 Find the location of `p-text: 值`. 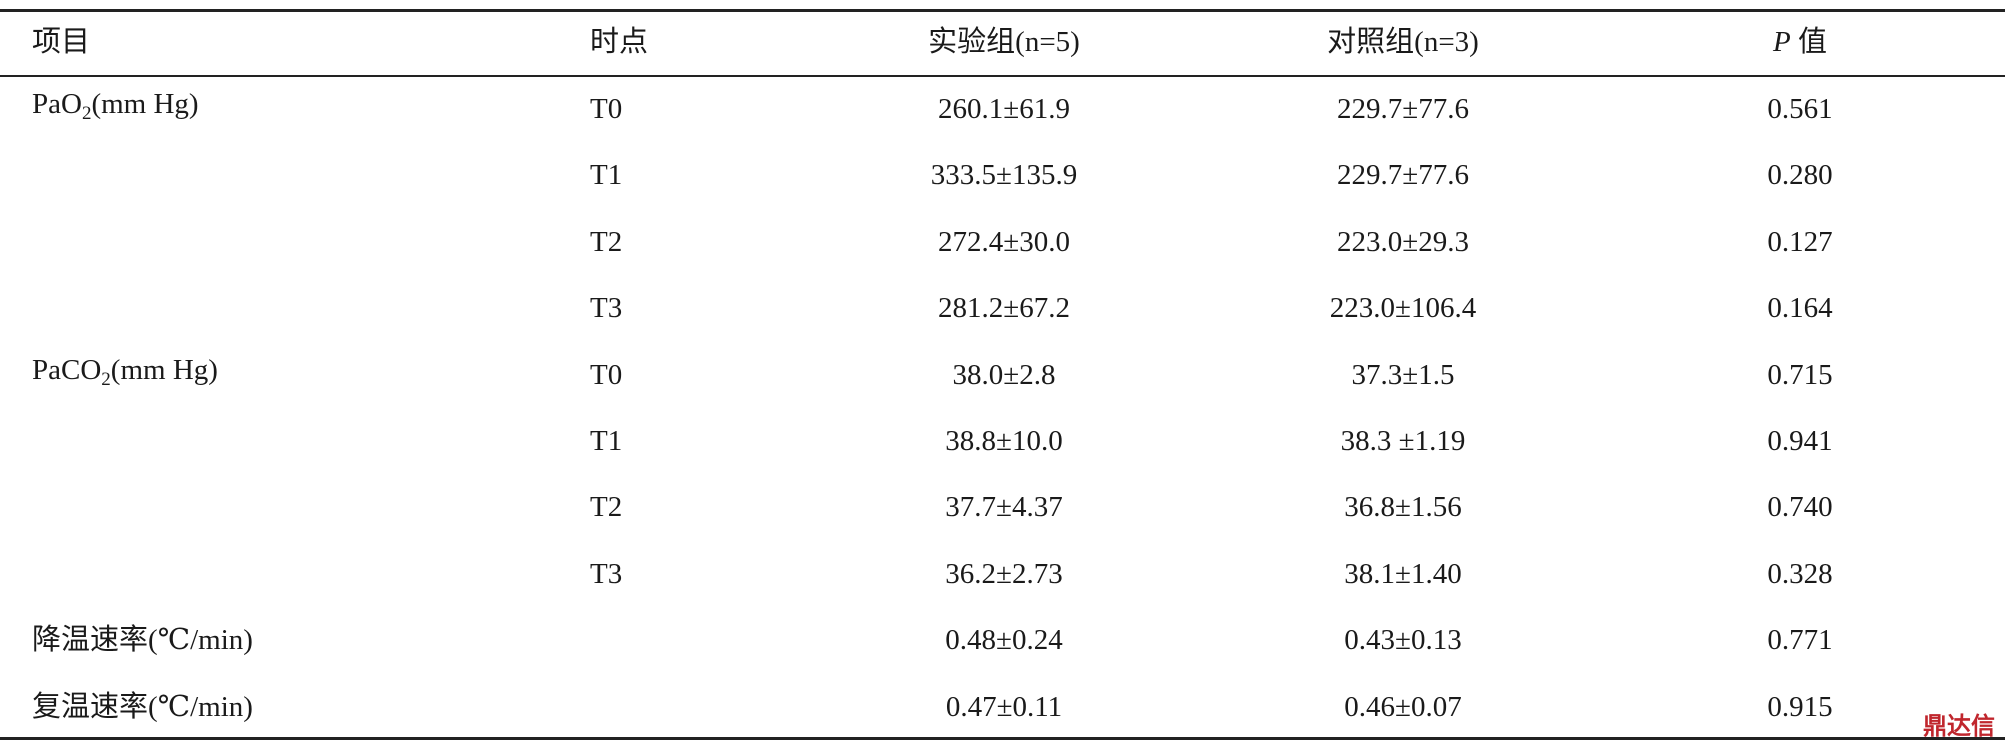

p-text: 值 is located at coordinates (1812, 42).